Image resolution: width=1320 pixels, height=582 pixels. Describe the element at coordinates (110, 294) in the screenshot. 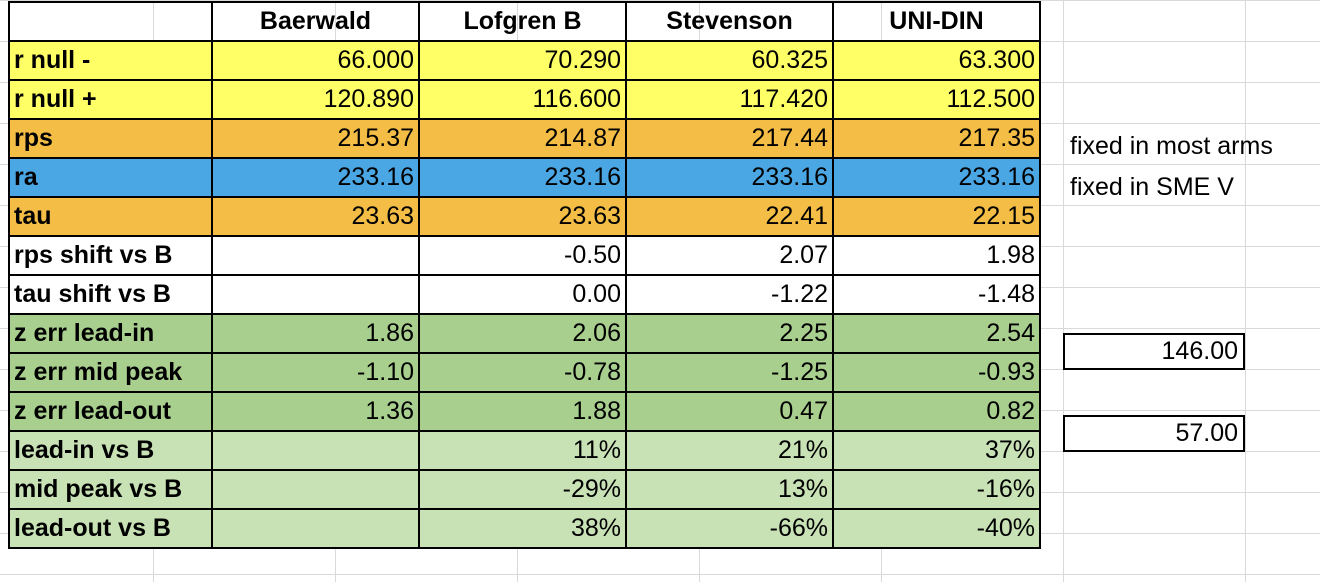

I see `row-label-cell: tau shift vs B` at that location.